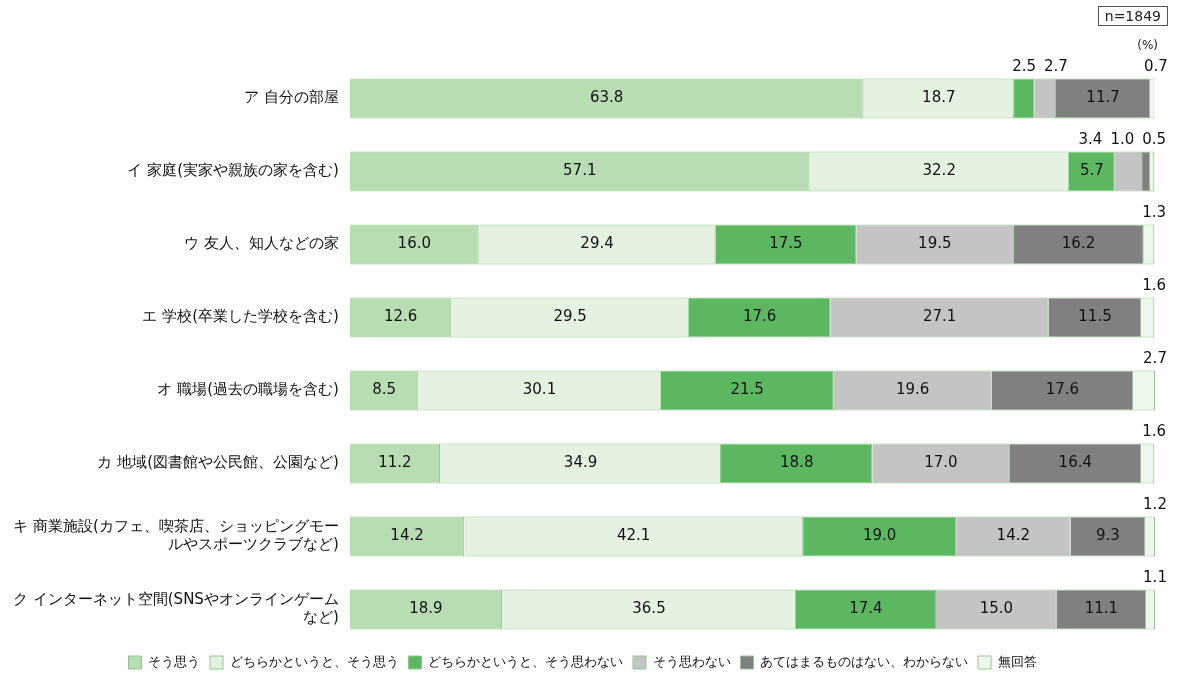 The width and height of the screenshot is (1180, 679). What do you see at coordinates (1078, 243) in the screenshot?
I see `data-label: 16.2` at bounding box center [1078, 243].